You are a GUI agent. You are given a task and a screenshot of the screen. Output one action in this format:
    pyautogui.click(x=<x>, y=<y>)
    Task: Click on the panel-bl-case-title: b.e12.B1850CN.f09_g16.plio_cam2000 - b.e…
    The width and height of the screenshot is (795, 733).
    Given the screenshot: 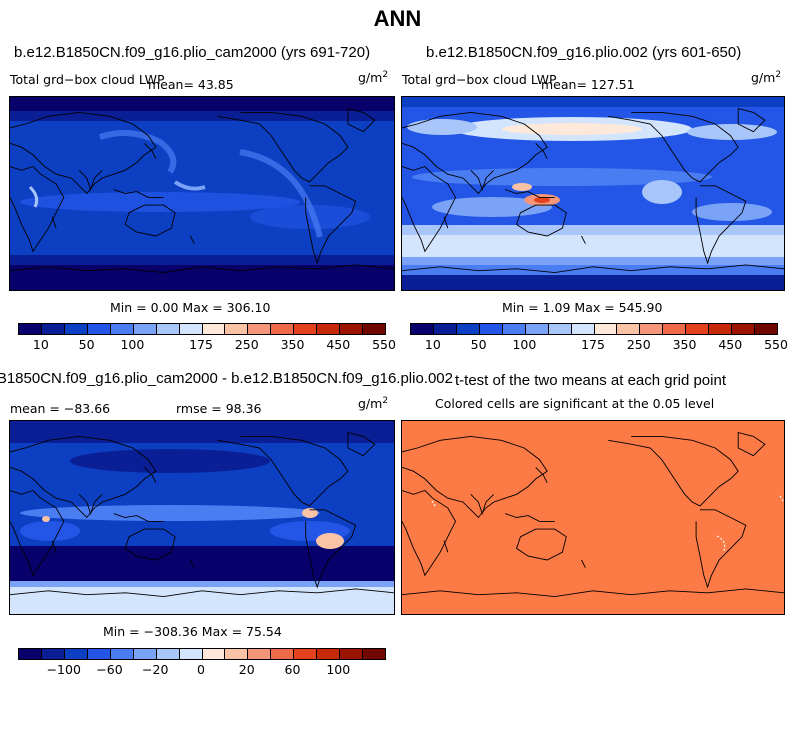 What is the action you would take?
    pyautogui.click(x=226, y=378)
    